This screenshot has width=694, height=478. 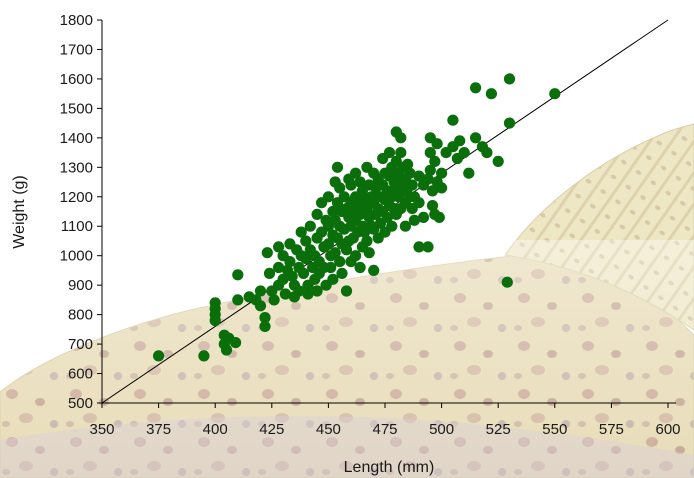 I want to click on x-tick-label: 600, so click(x=667, y=429).